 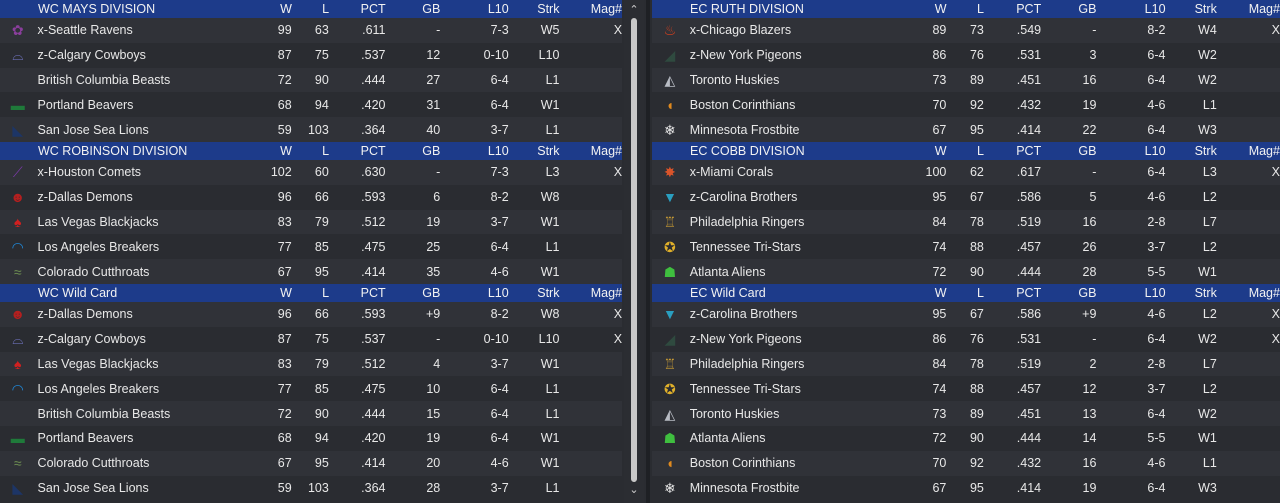 What do you see at coordinates (966, 55) in the screenshot?
I see `team-row: ◢ z-New York Pigeons 86 76 .531 3 6-4 W2` at bounding box center [966, 55].